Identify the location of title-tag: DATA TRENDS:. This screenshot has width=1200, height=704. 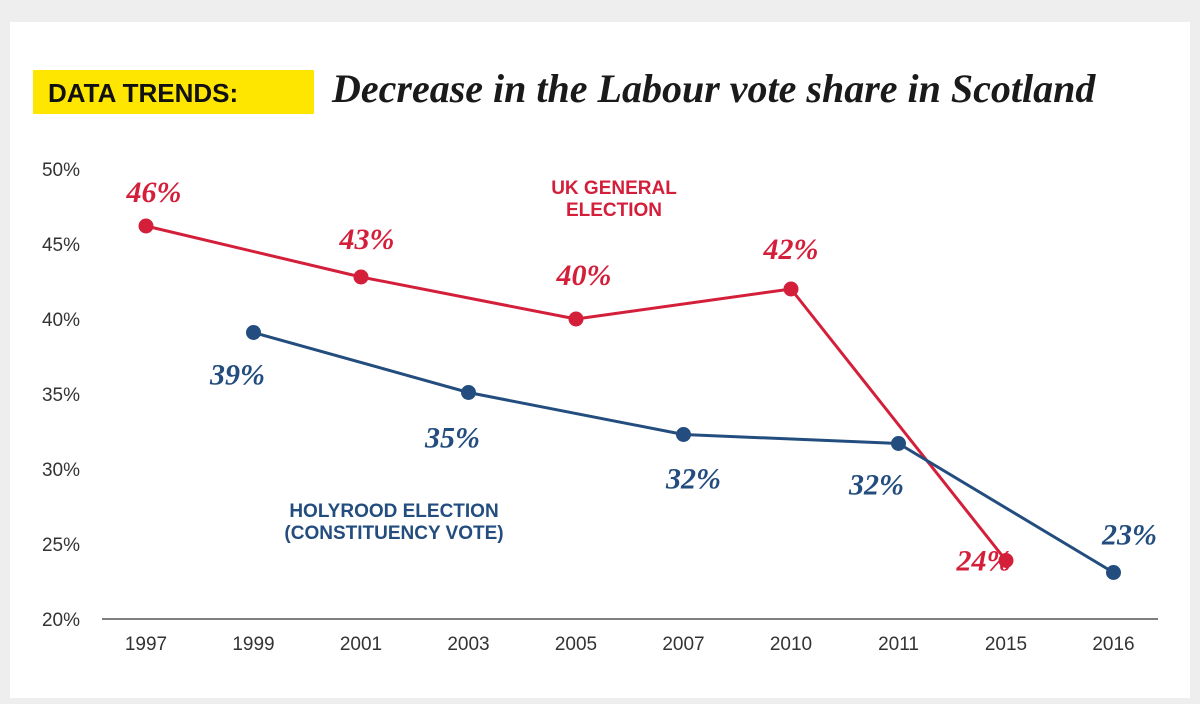
(143, 93).